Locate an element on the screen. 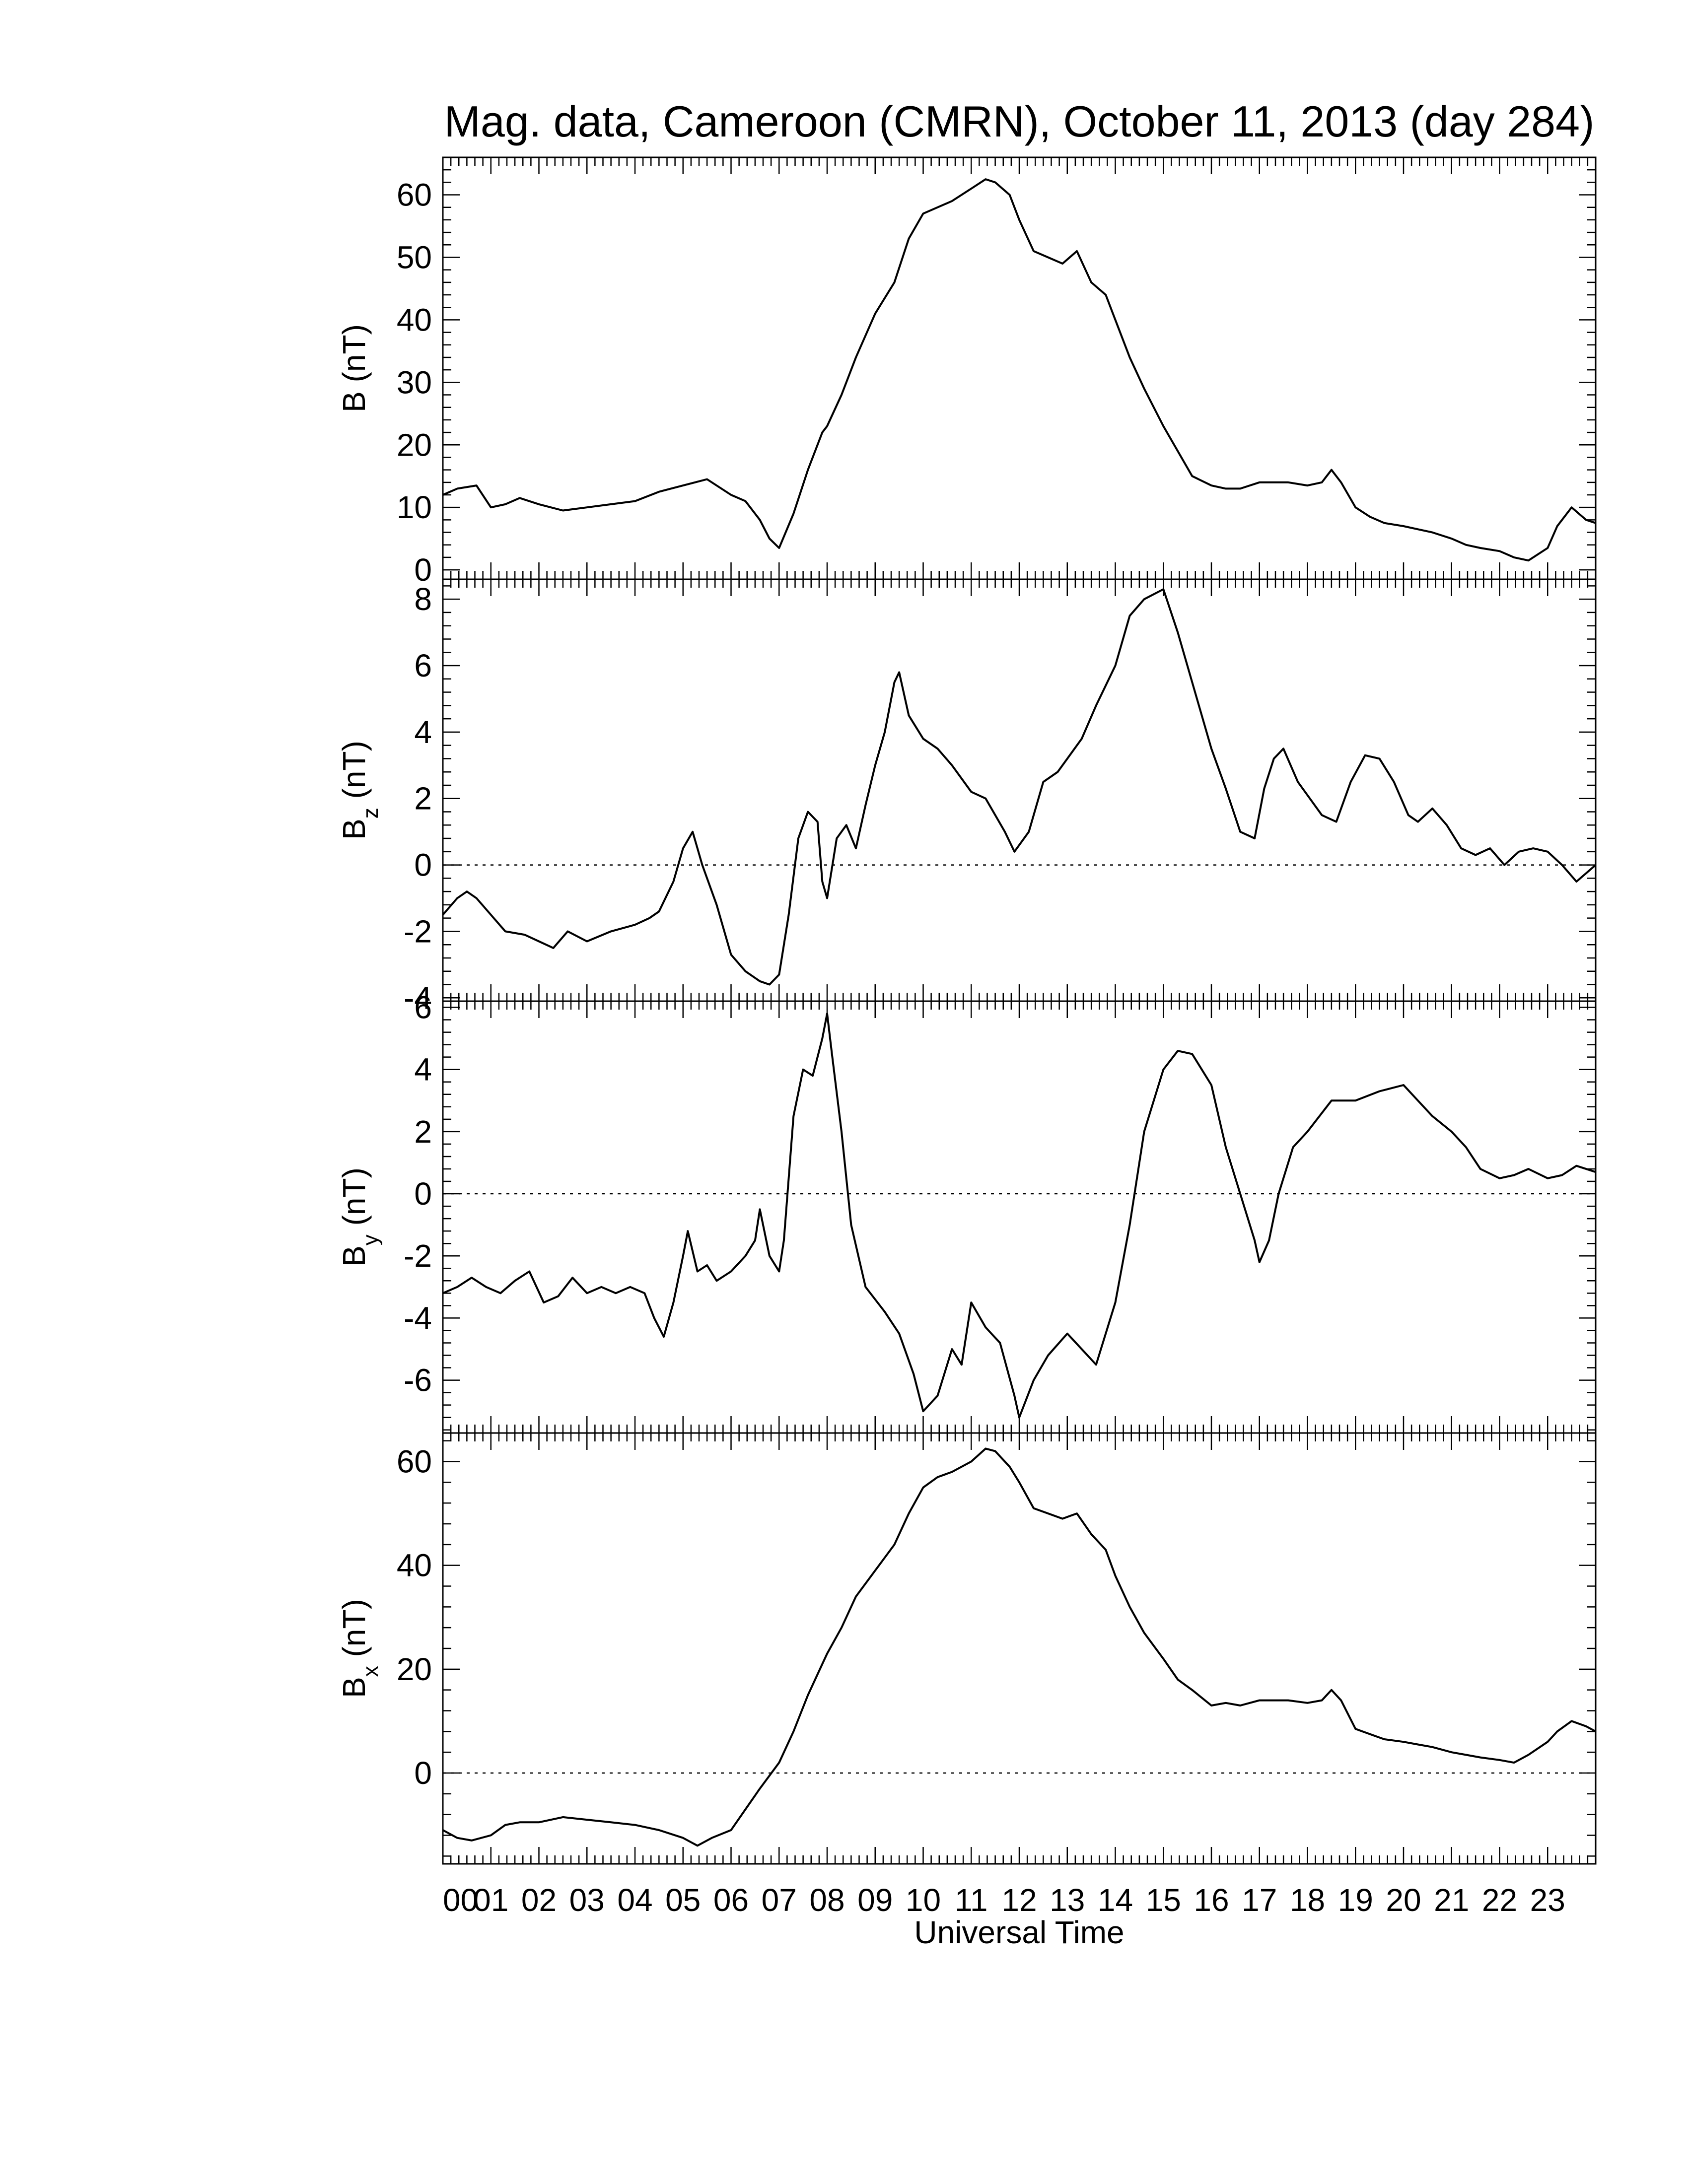  y-axis-label: B (nT) is located at coordinates (354, 368).